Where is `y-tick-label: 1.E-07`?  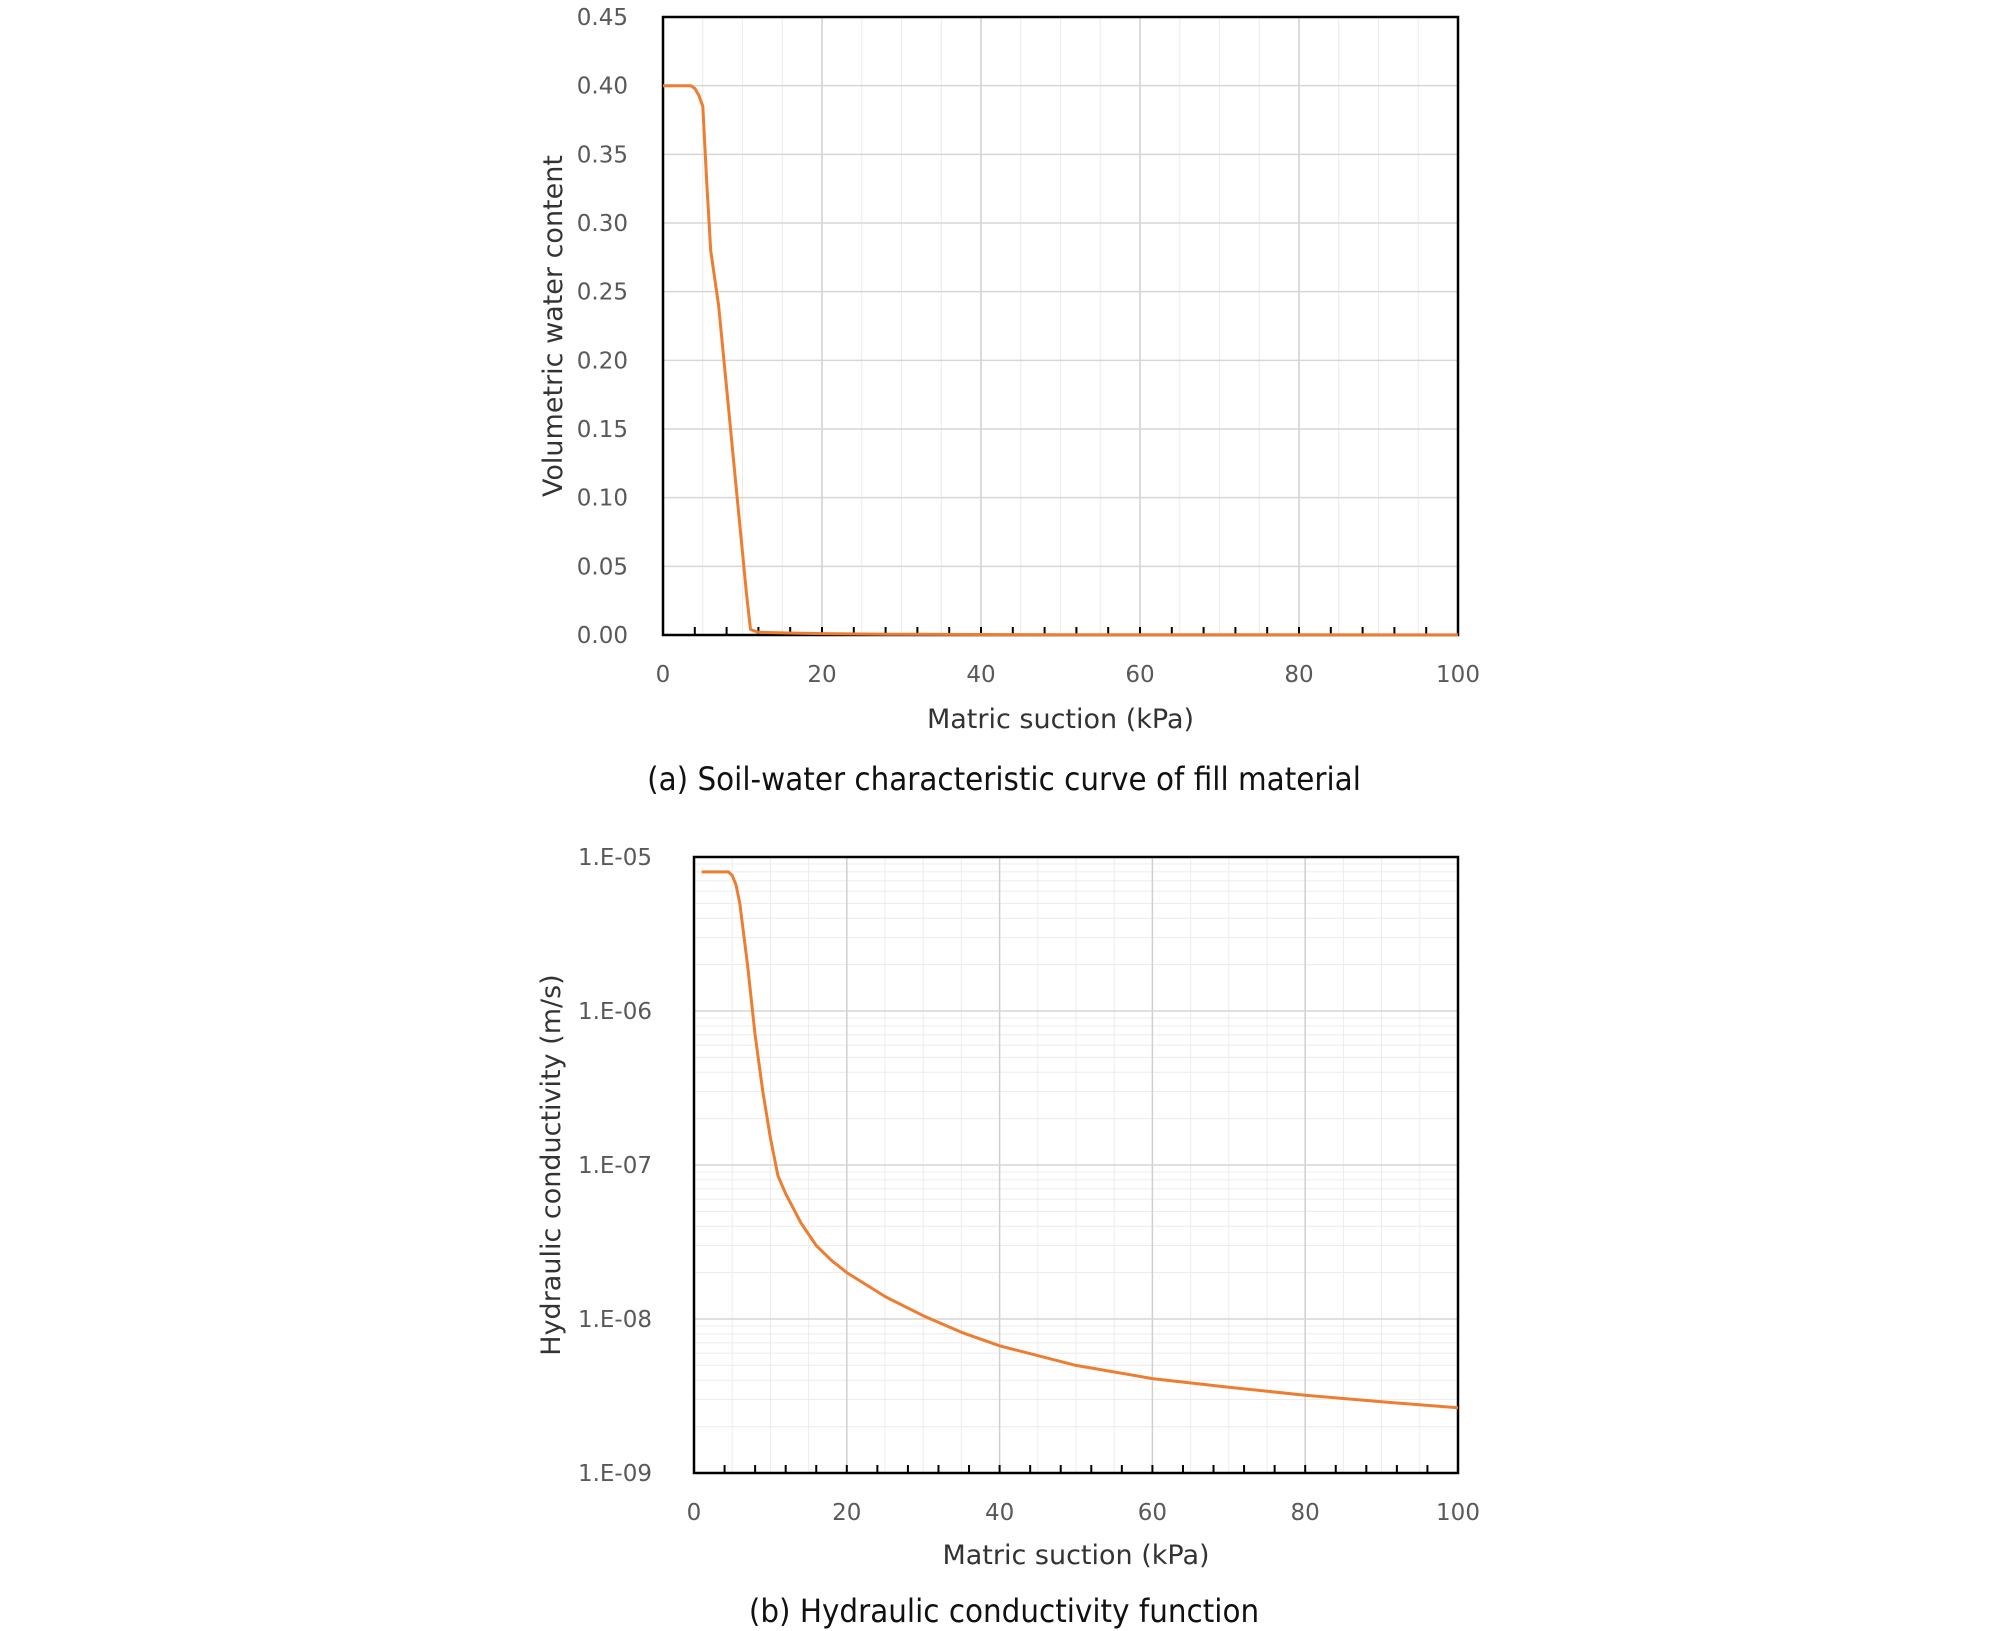
y-tick-label: 1.E-07 is located at coordinates (615, 1166).